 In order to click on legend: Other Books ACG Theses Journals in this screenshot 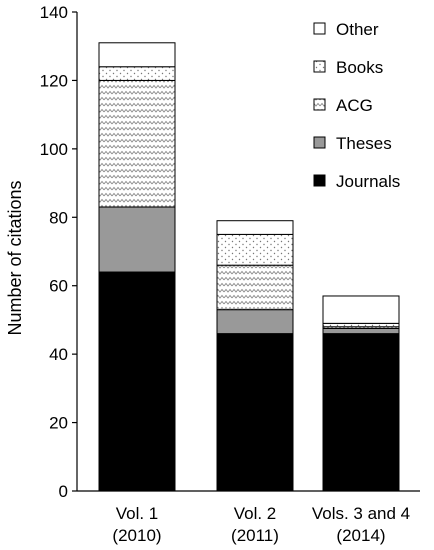, I will do `click(356, 105)`.